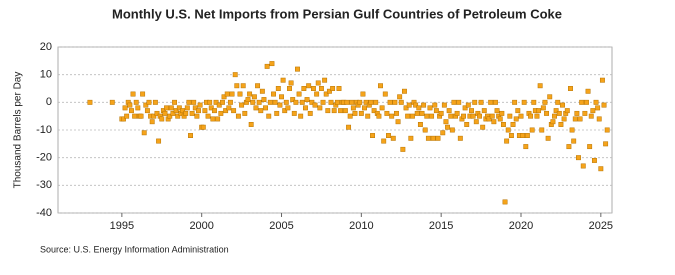 Image resolution: width=675 pixels, height=275 pixels. I want to click on y-tick-label: 0, so click(49, 102).